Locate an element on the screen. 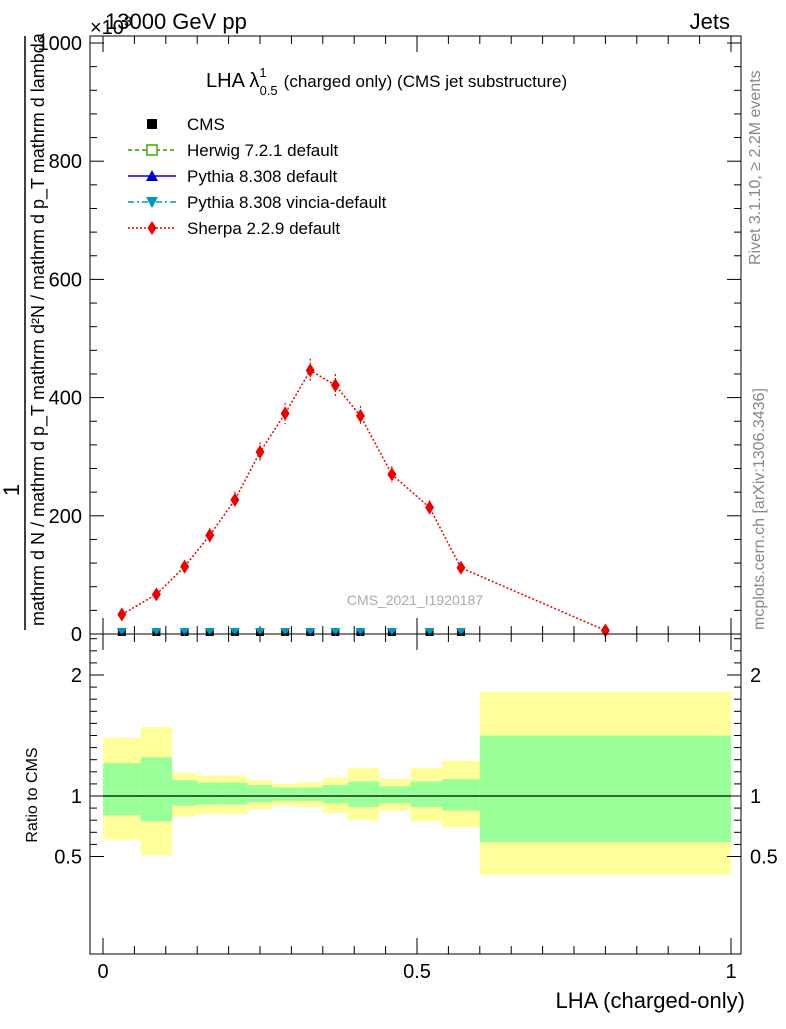  rivet-label: Rivet 3.1.10, ≥ 2.2M events is located at coordinates (755, 167).